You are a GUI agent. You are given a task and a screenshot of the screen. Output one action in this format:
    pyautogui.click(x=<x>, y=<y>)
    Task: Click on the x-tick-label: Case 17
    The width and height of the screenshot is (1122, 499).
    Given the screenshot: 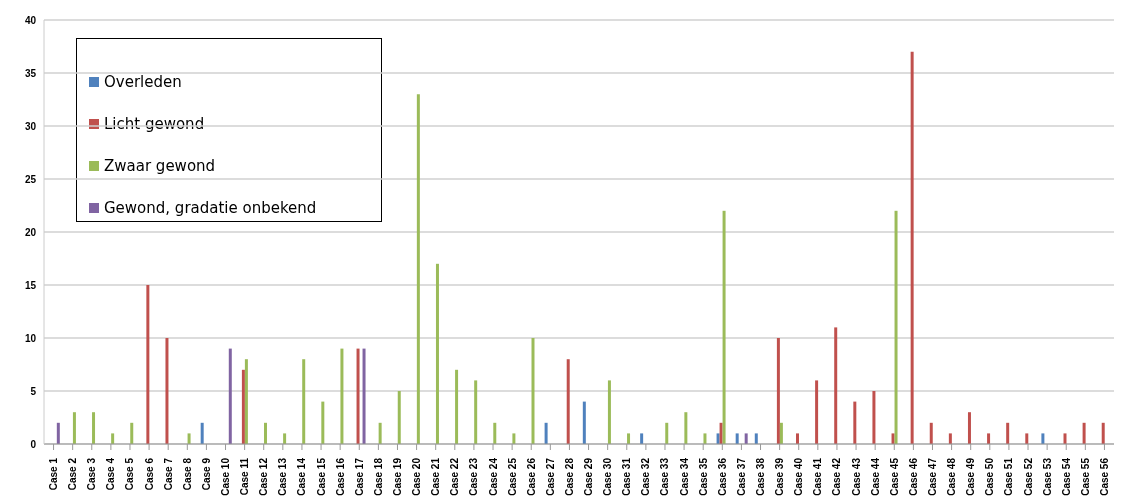 What is the action you would take?
    pyautogui.click(x=359, y=476)
    